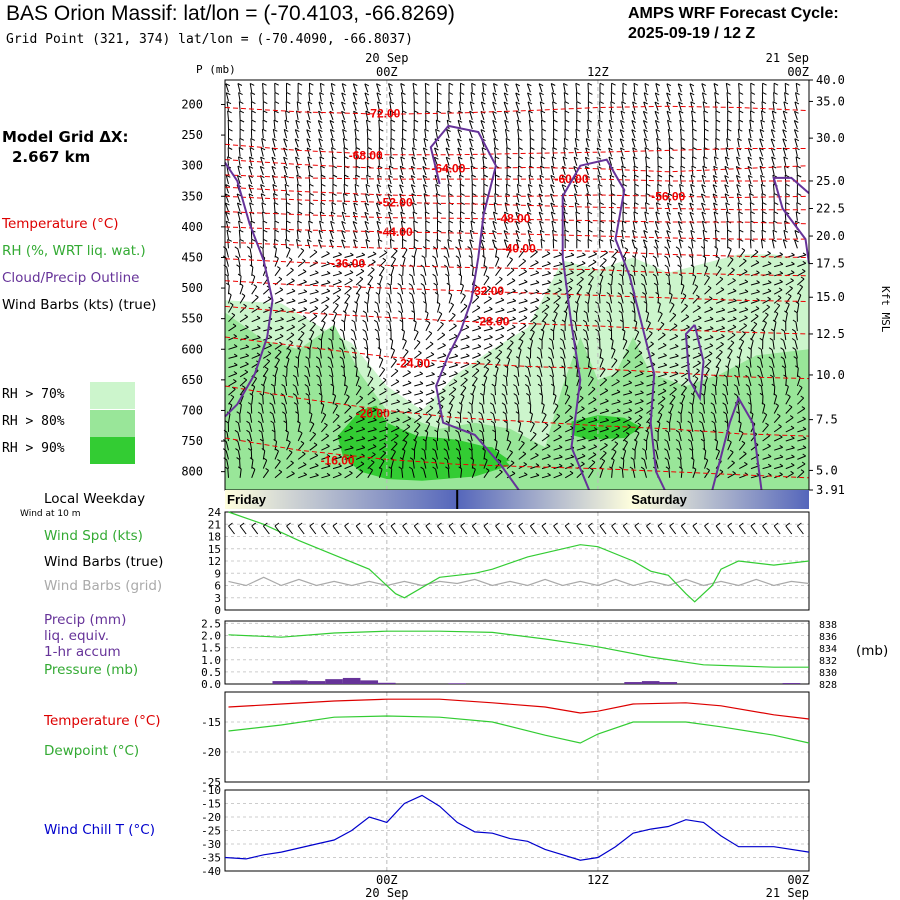 This screenshot has height=900, width=900. Describe the element at coordinates (692, 33) in the screenshot. I see `forecast-cycle-line2: 2025-09-19 / 12 Z` at that location.